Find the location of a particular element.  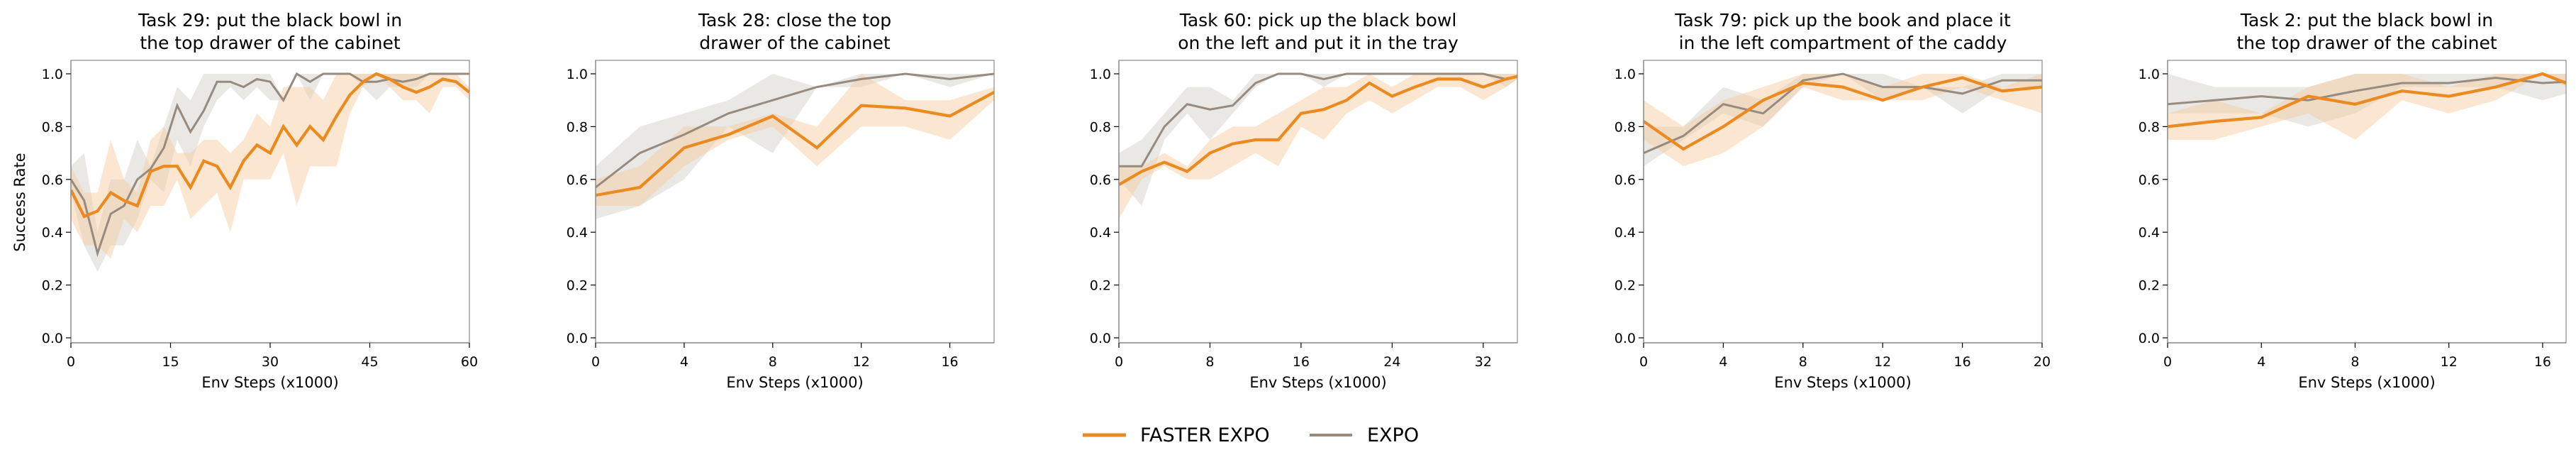

chart-title-line: Task 2: put the black bowl in is located at coordinates (2366, 20).